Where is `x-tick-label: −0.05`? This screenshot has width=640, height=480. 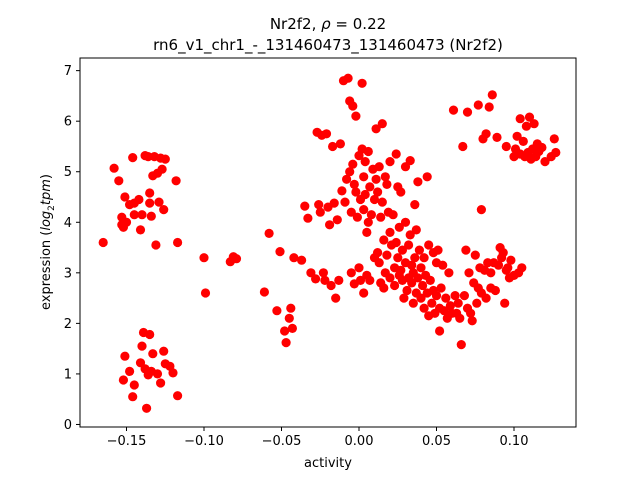 x-tick-label: −0.05 is located at coordinates (282, 441).